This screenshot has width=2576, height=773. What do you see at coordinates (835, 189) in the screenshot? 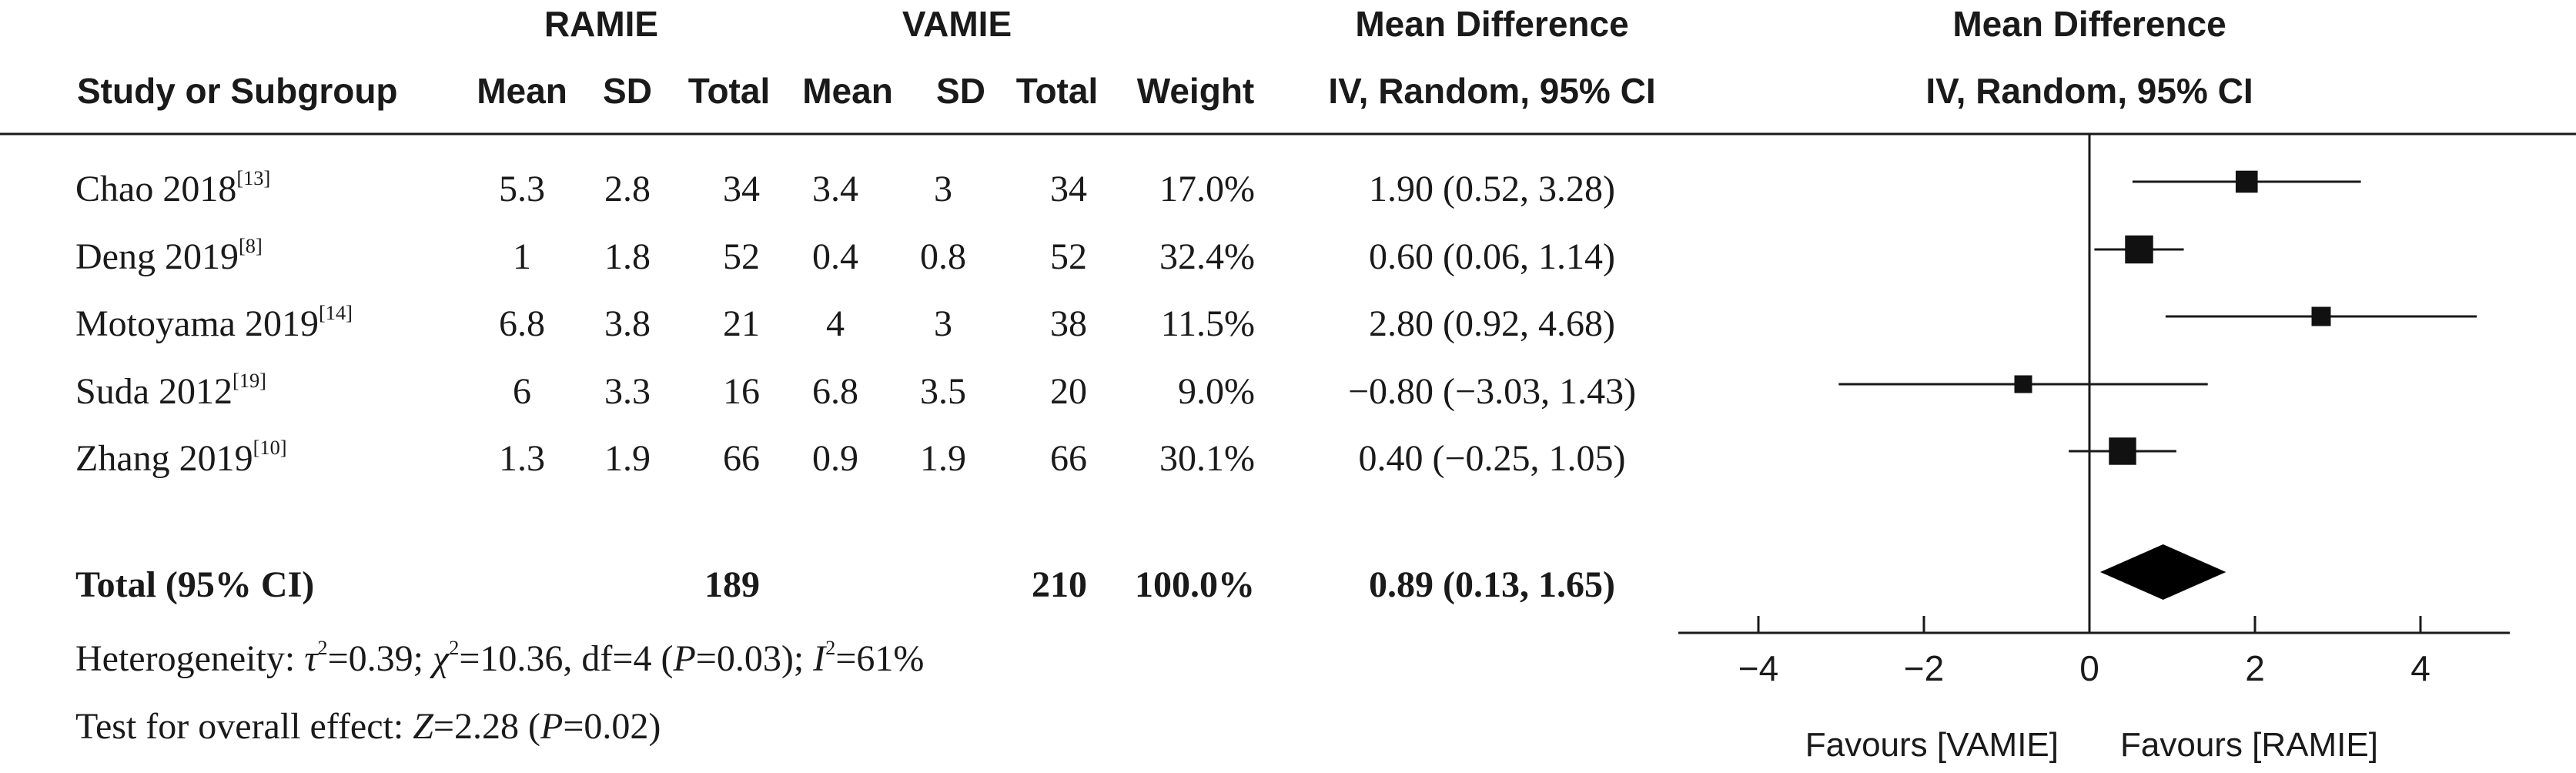
I see `mean2-cell: 3.4` at bounding box center [835, 189].